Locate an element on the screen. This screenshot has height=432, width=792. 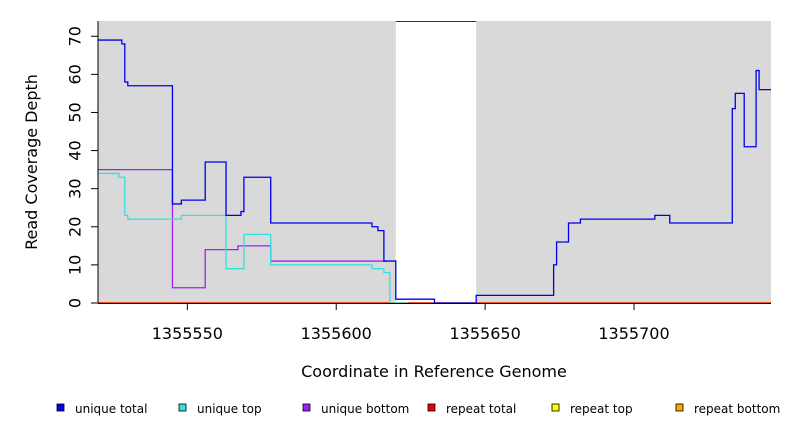
x-tick-label: 1355600 is located at coordinates (336, 333).